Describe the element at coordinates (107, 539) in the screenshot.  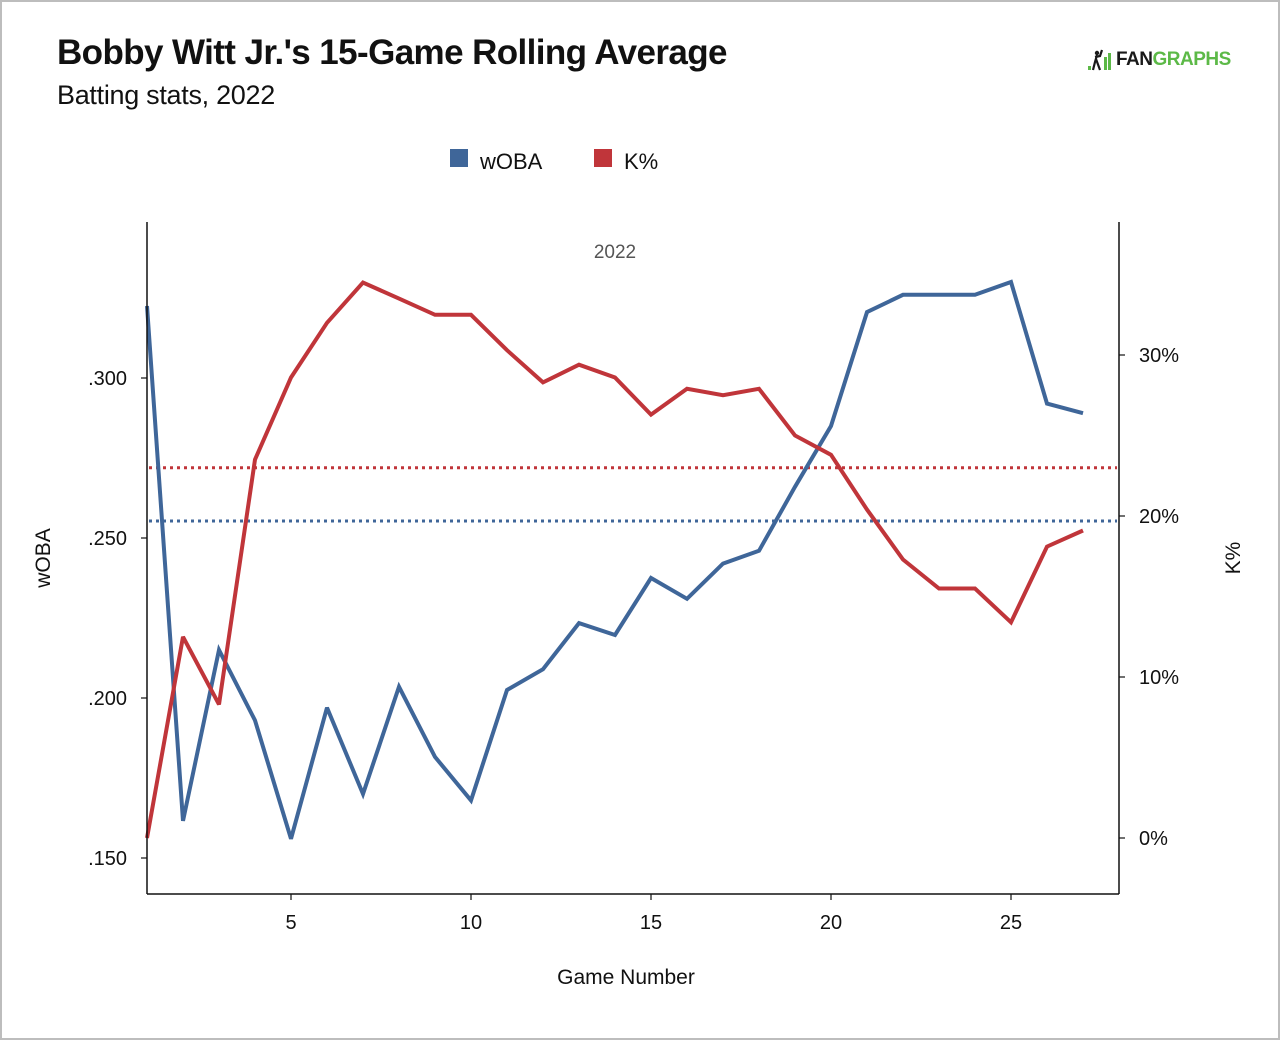
I see `y-tick-label: .250` at that location.